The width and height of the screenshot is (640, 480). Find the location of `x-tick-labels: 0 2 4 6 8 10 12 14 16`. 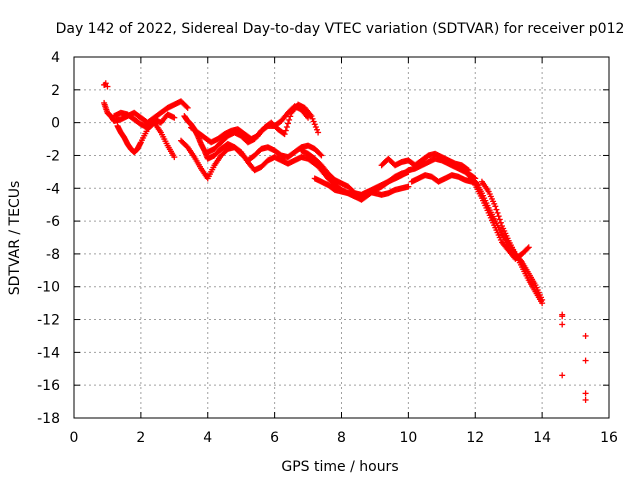

x-tick-labels: 0 2 4 6 8 10 12 14 16 is located at coordinates (344, 438).